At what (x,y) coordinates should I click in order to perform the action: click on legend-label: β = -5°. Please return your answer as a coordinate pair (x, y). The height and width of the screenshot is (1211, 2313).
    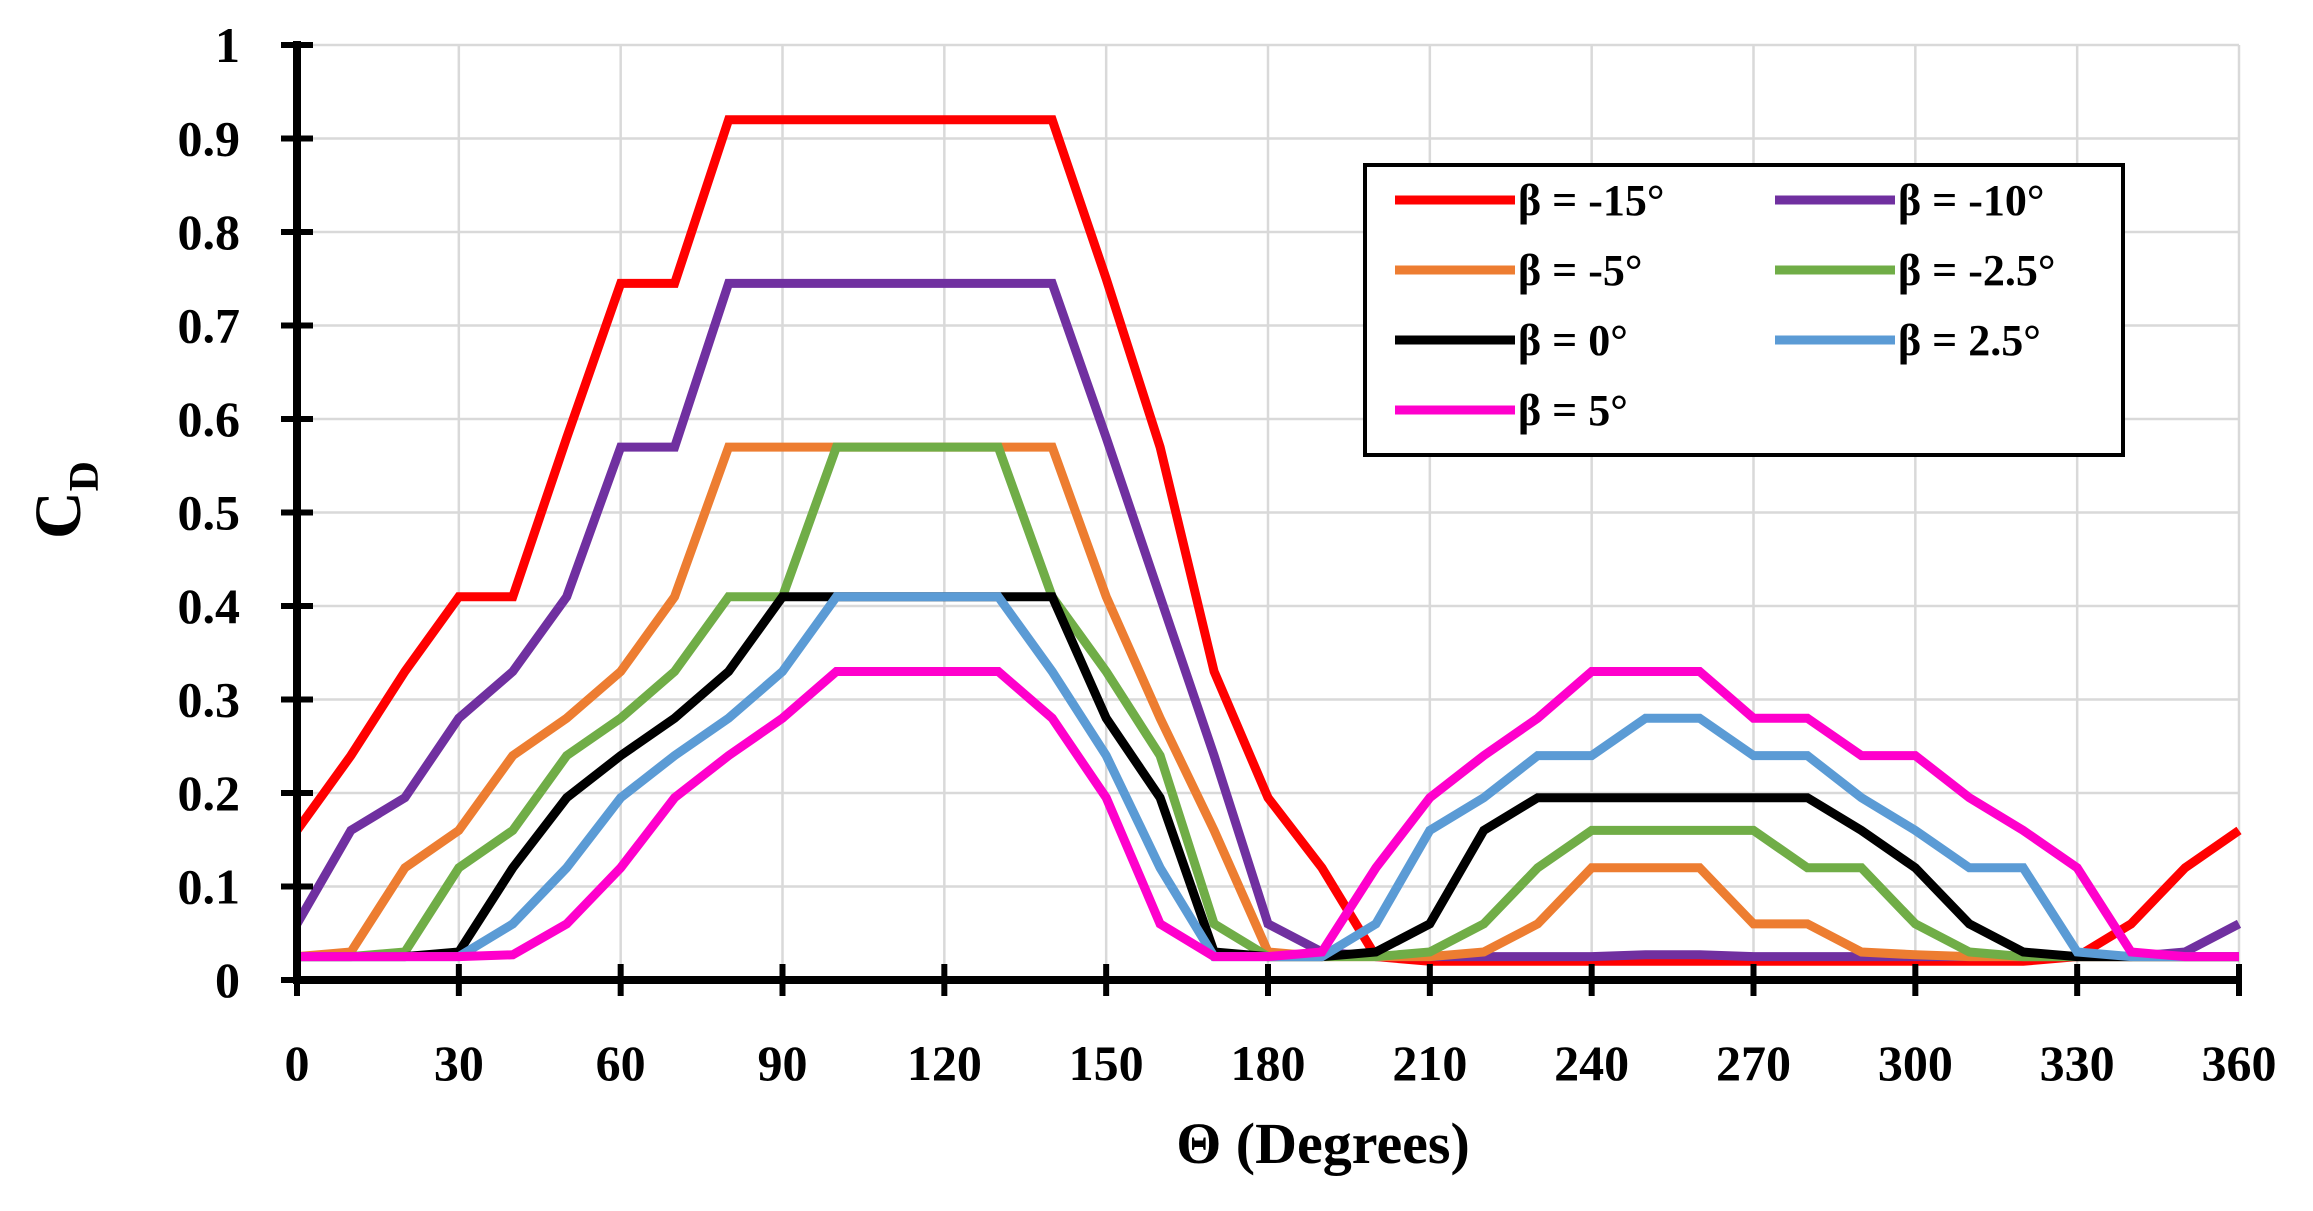
    Looking at the image, I should click on (1580, 270).